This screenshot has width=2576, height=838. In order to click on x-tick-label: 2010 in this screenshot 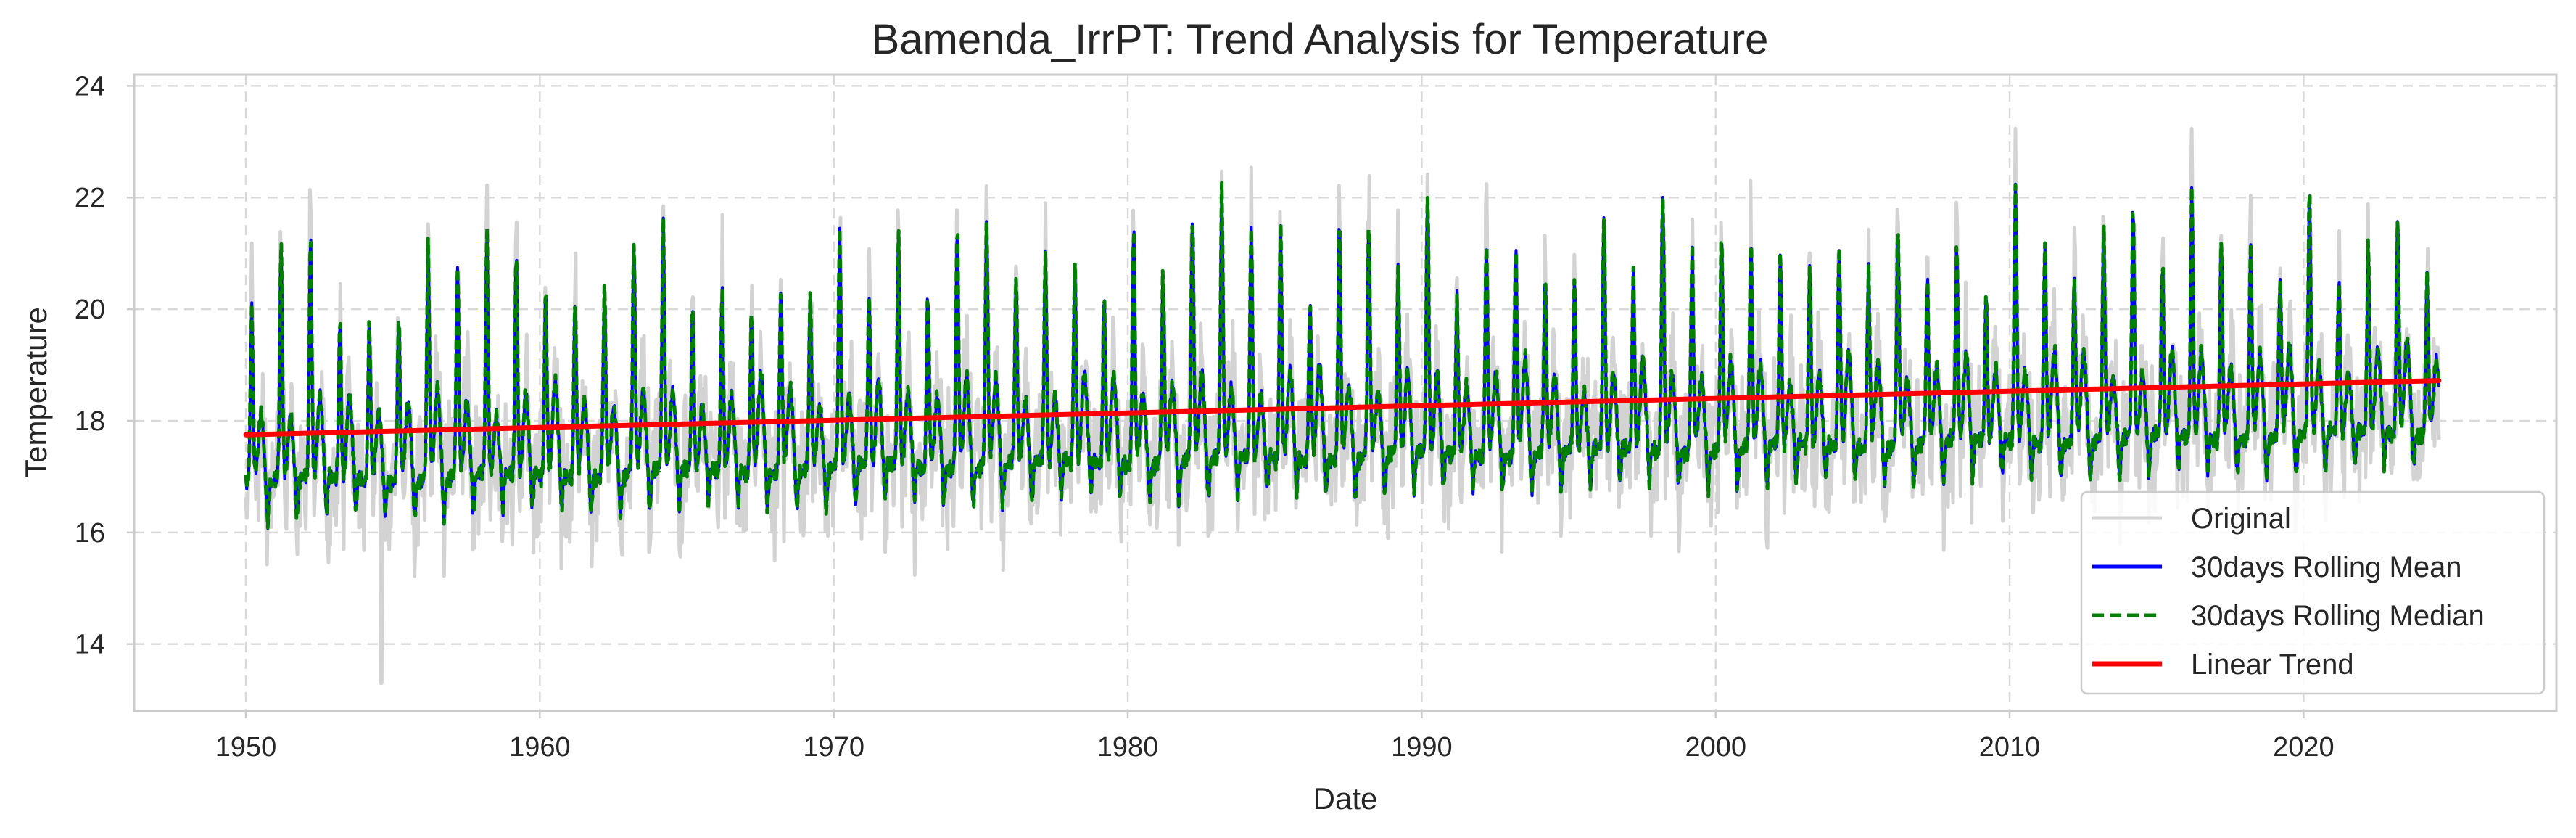, I will do `click(2010, 747)`.